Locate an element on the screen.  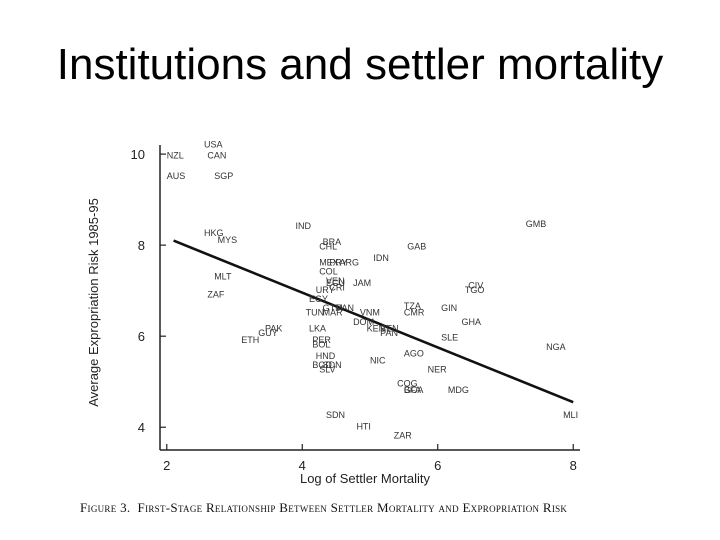
point-label: GIN is located at coordinates (449, 308).